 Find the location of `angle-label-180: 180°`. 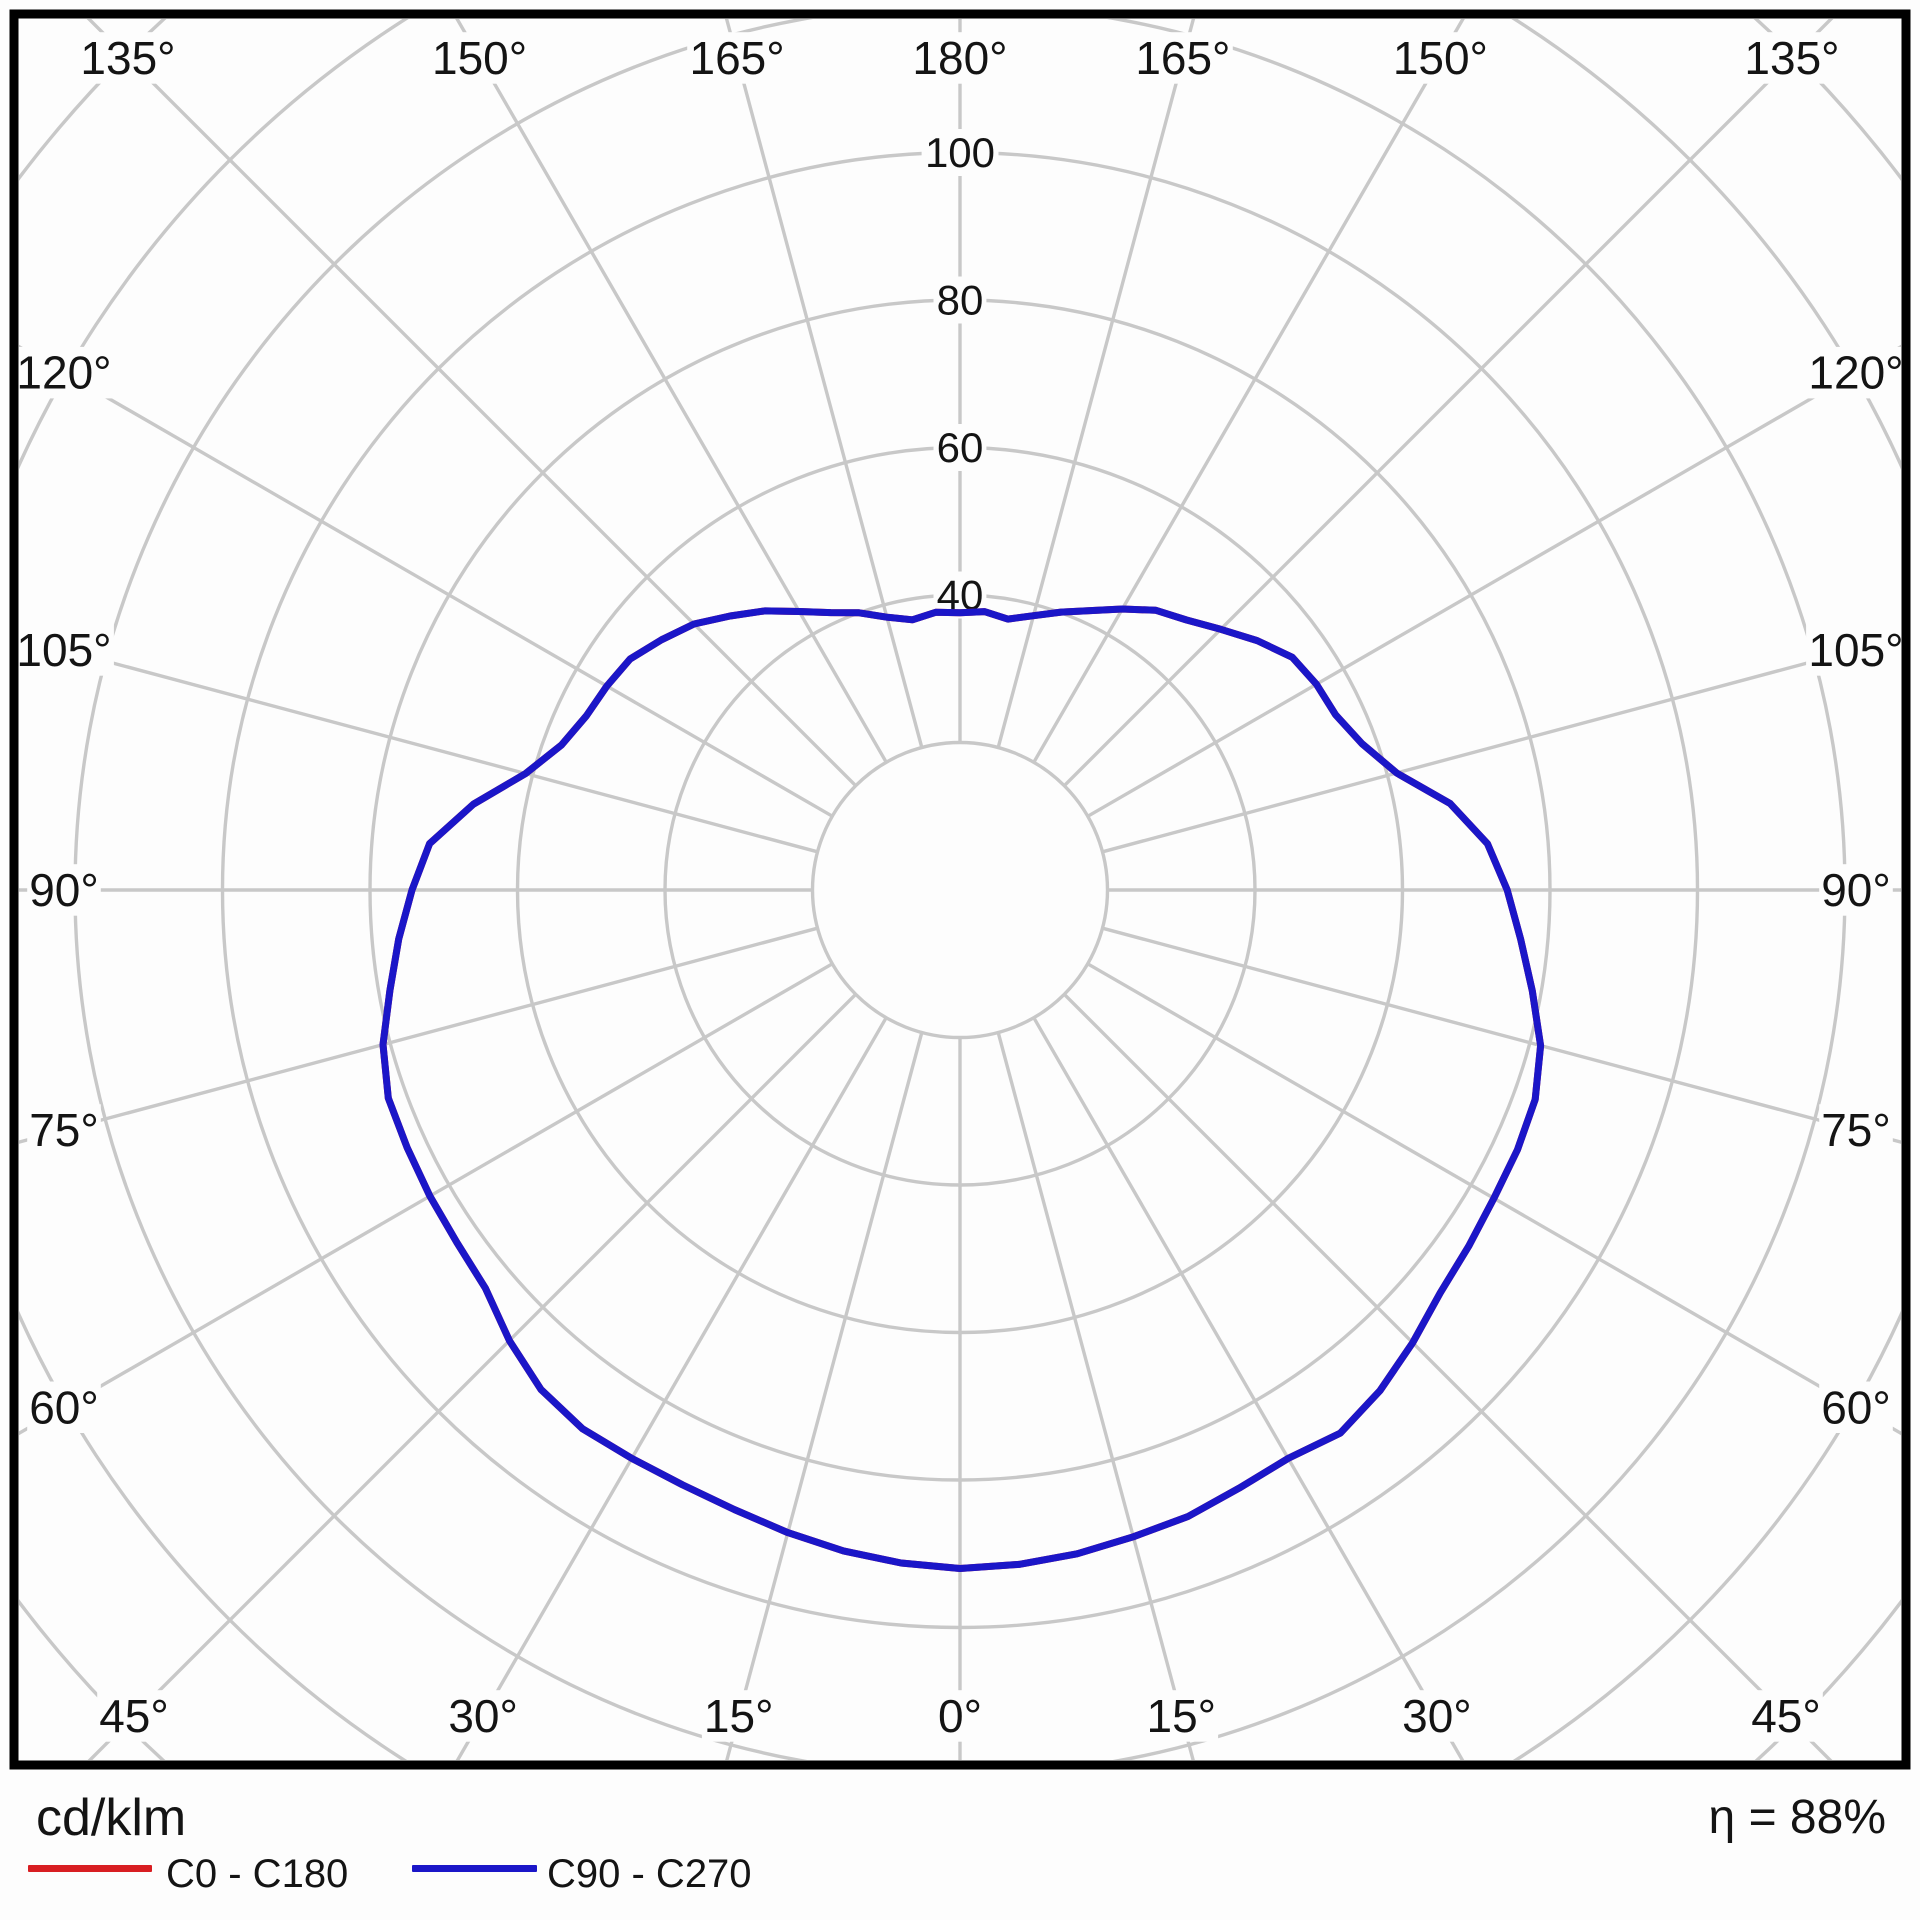

angle-label-180: 180° is located at coordinates (959, 58).